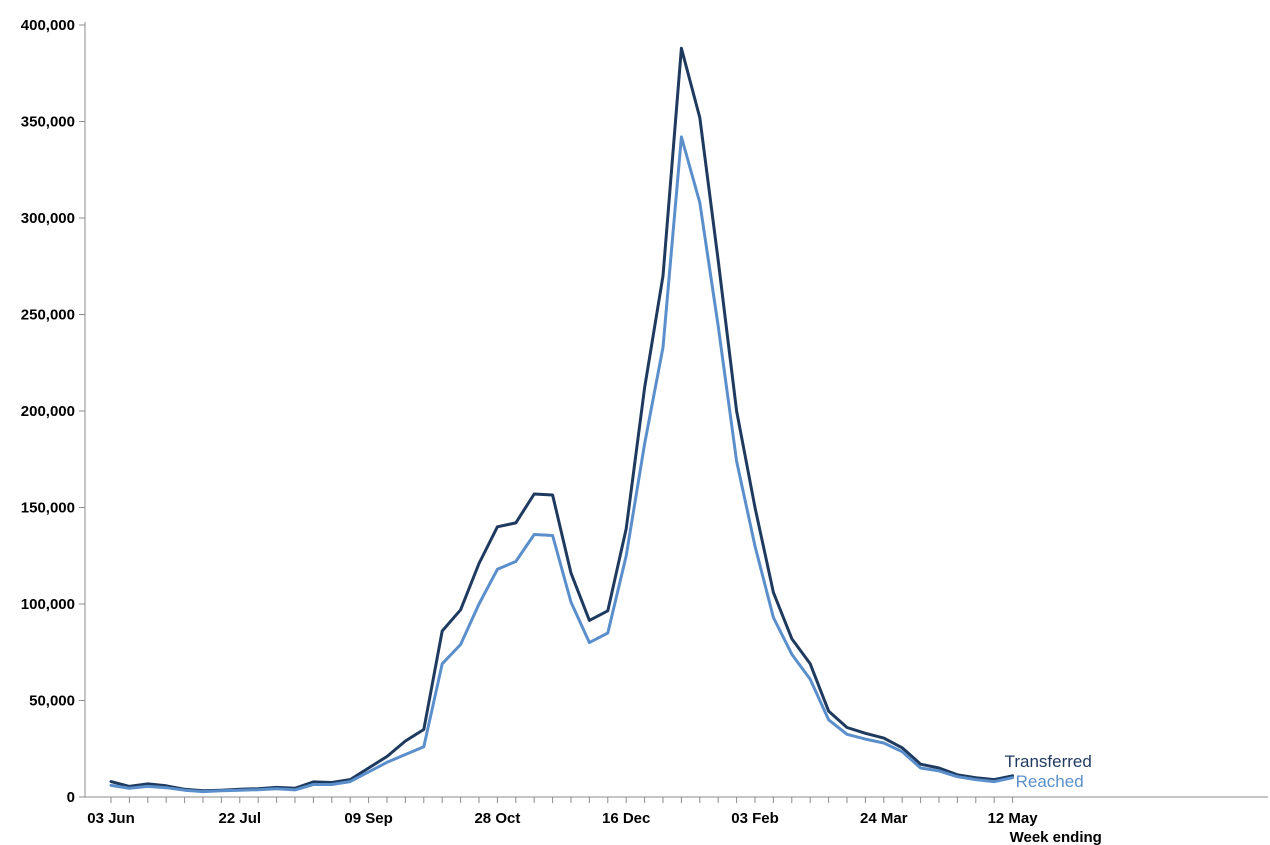  Describe the element at coordinates (368, 818) in the screenshot. I see `x-tick-label: 09 Sep` at that location.